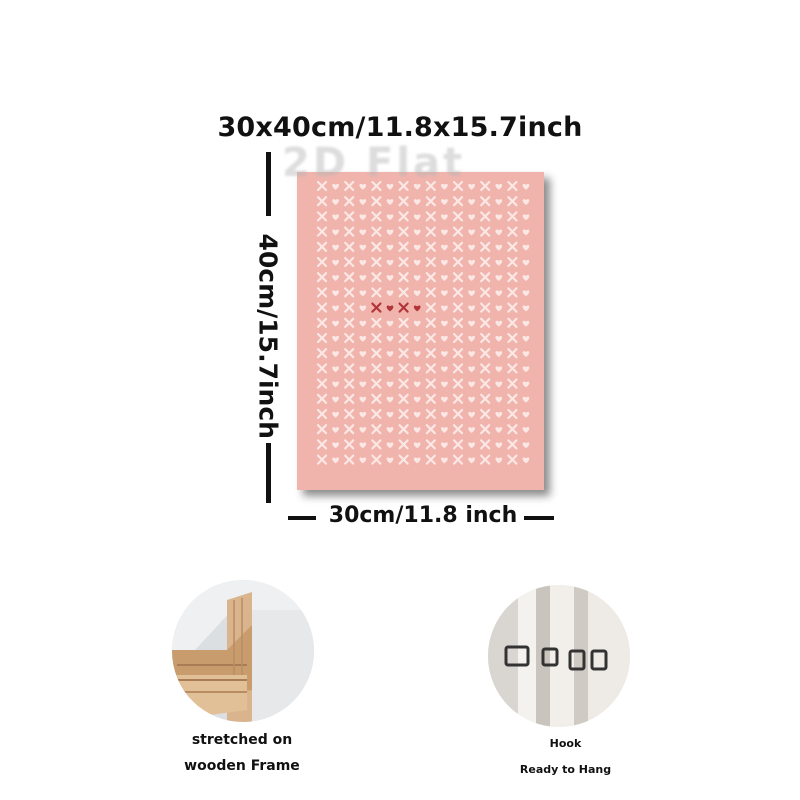 This screenshot has width=800, height=800. Describe the element at coordinates (539, 518) in the screenshot. I see `width-dimension-line-right` at that location.